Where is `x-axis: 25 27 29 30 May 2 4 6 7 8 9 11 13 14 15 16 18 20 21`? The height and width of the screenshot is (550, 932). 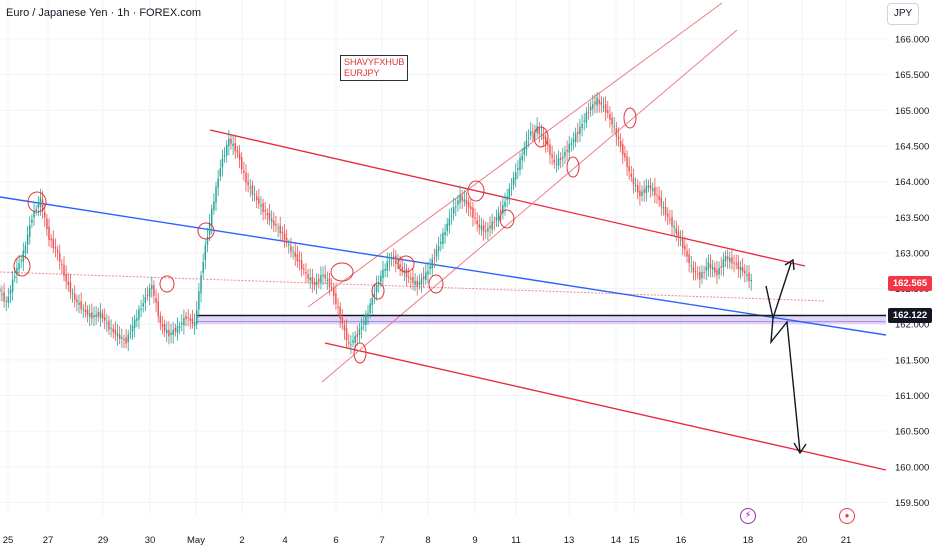 x-axis: 25 27 29 30 May 2 4 6 7 8 9 11 13 14 15 16 18 20 21 is located at coordinates (427, 540).